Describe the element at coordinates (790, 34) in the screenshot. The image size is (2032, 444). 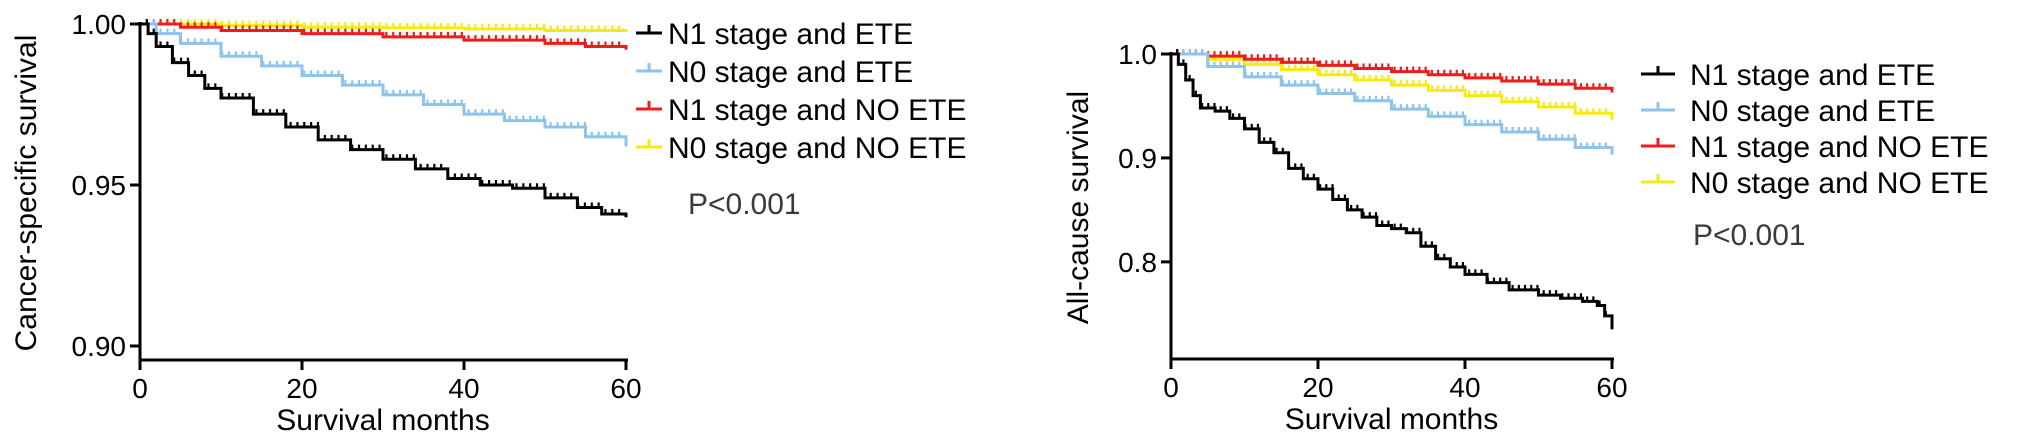
I see `chart1-legend-label-1: N1 stage and ETE` at that location.